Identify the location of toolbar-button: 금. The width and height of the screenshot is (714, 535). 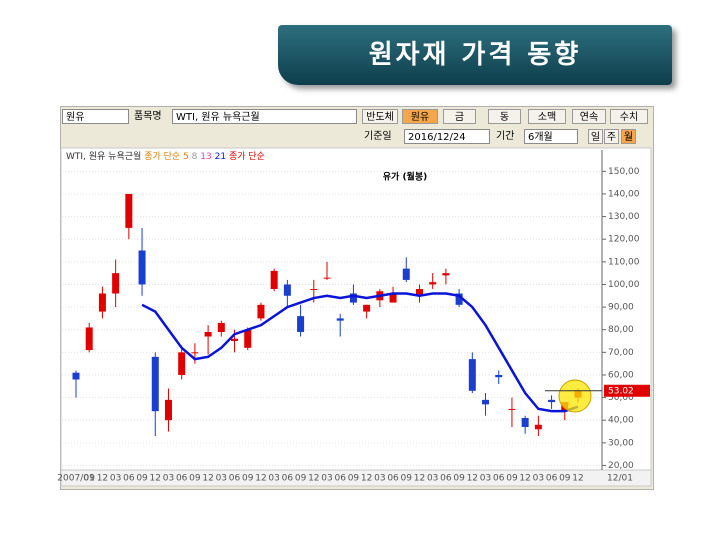
(459, 116).